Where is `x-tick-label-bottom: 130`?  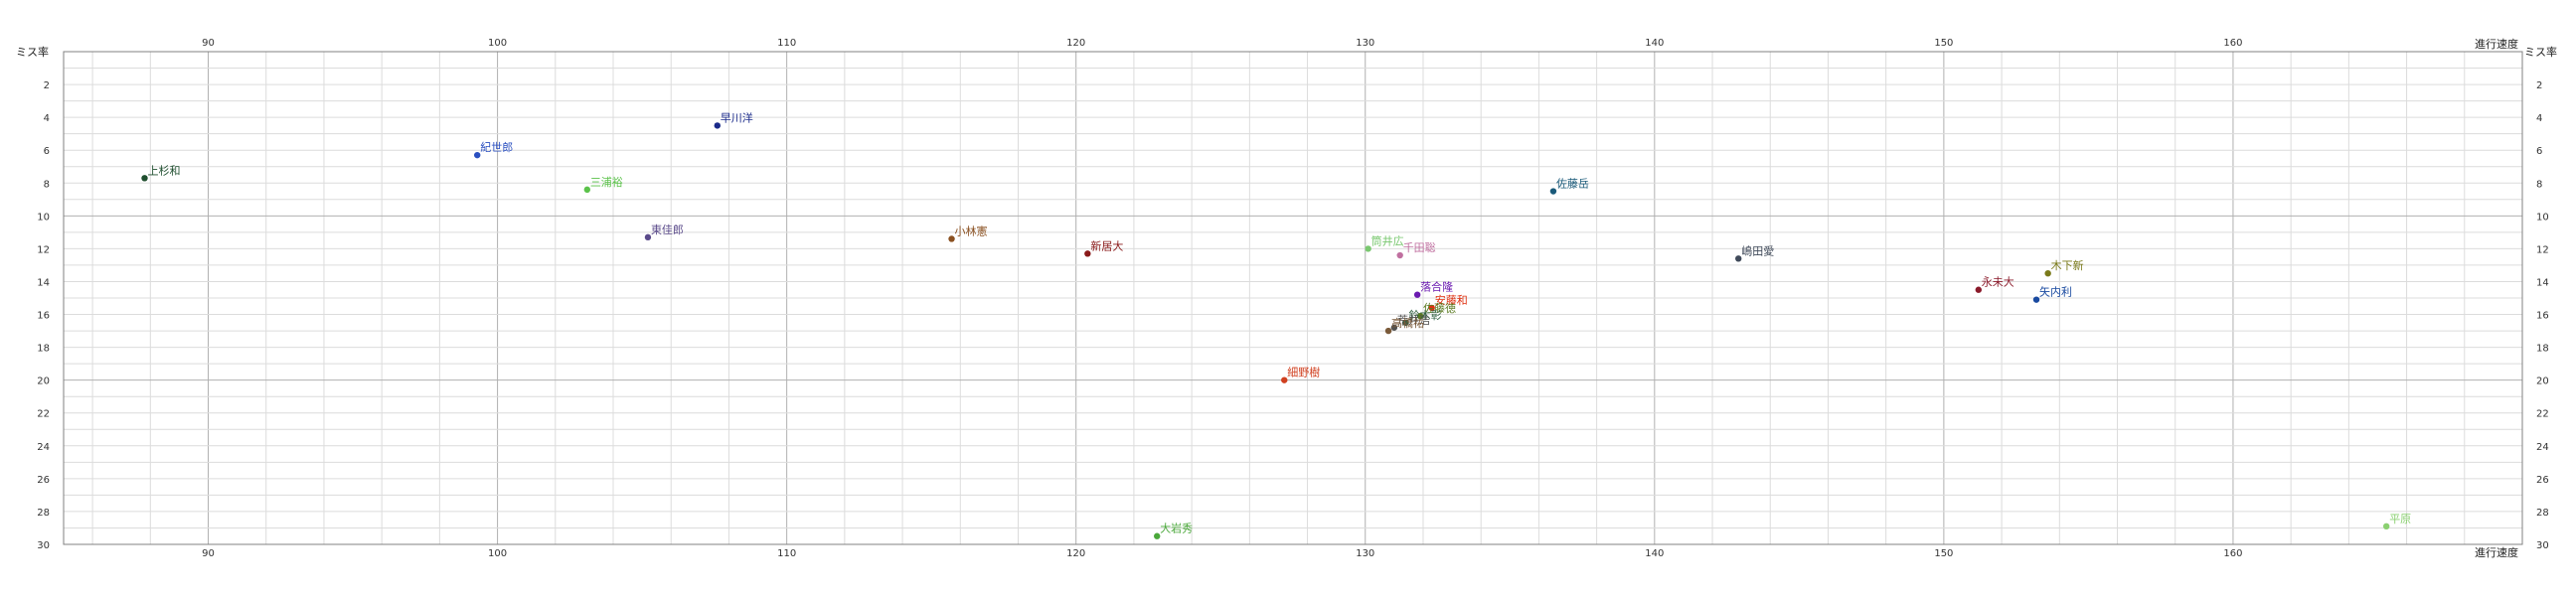
x-tick-label-bottom: 130 is located at coordinates (1365, 553).